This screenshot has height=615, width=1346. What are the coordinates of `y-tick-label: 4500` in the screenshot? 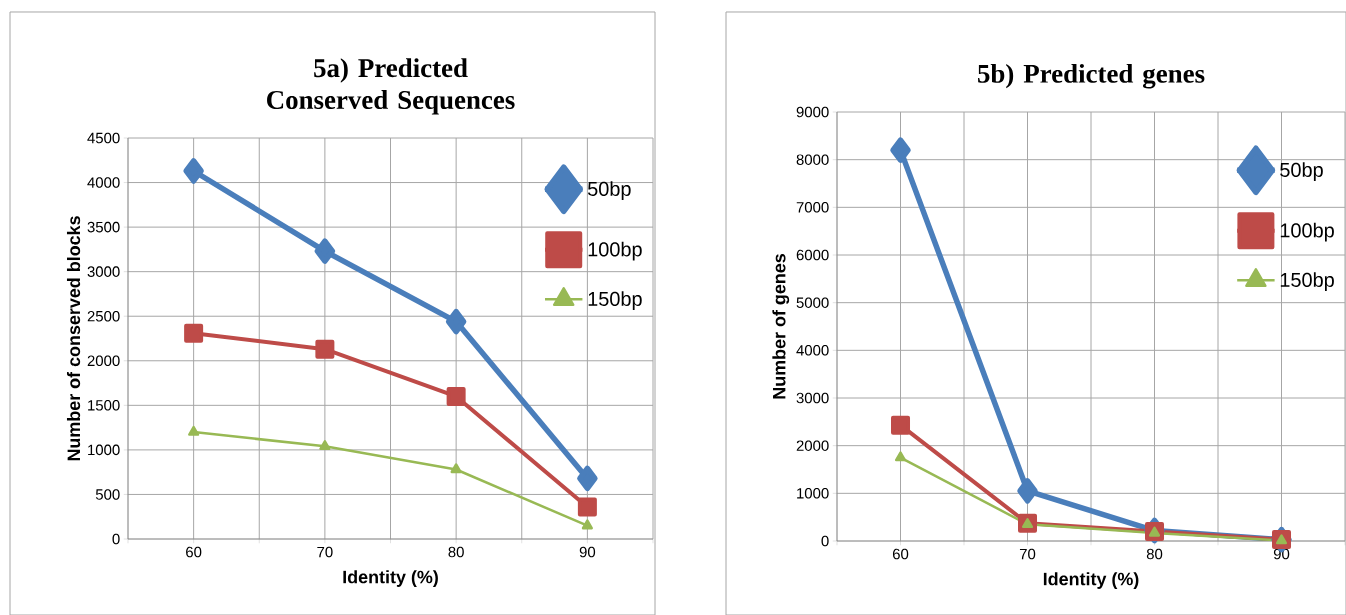 It's located at (103, 138).